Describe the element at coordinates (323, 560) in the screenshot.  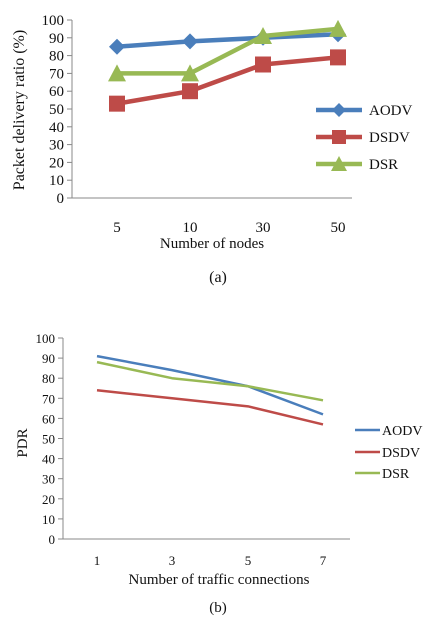
I see `chart-b-xtick-label: 7` at that location.